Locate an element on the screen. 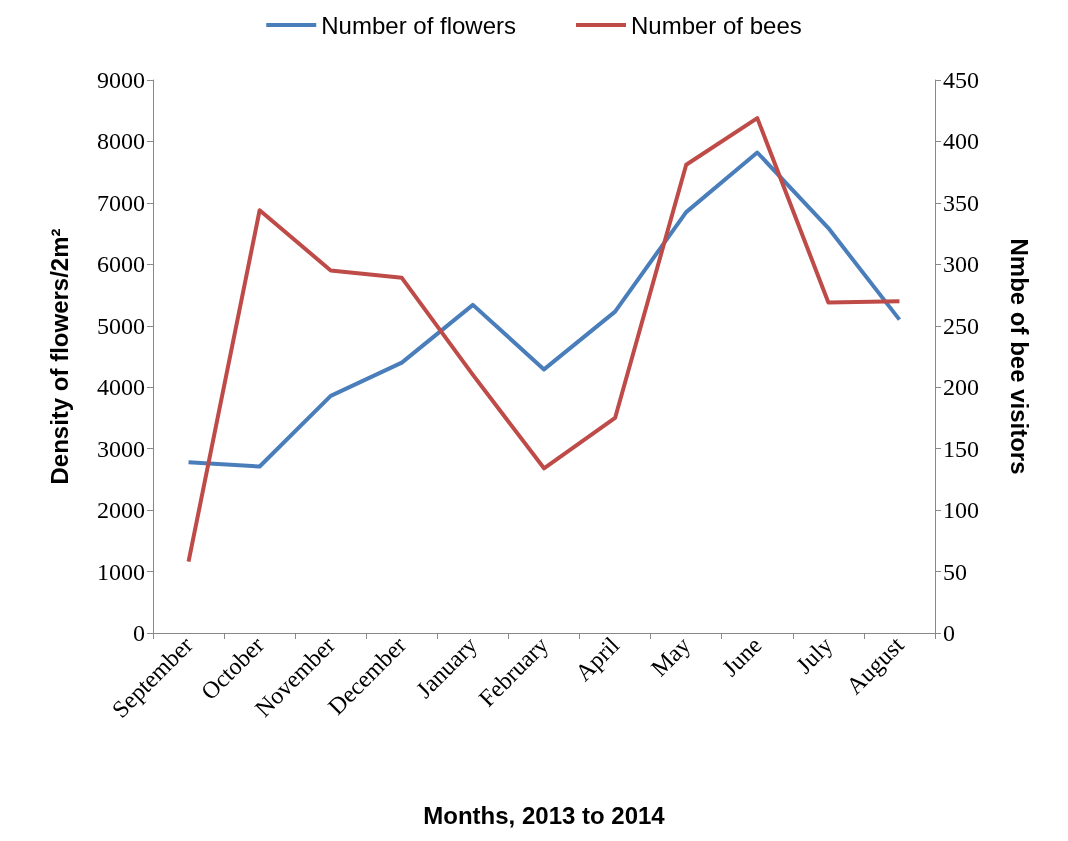  y2-tick-label: 0 is located at coordinates (949, 633).